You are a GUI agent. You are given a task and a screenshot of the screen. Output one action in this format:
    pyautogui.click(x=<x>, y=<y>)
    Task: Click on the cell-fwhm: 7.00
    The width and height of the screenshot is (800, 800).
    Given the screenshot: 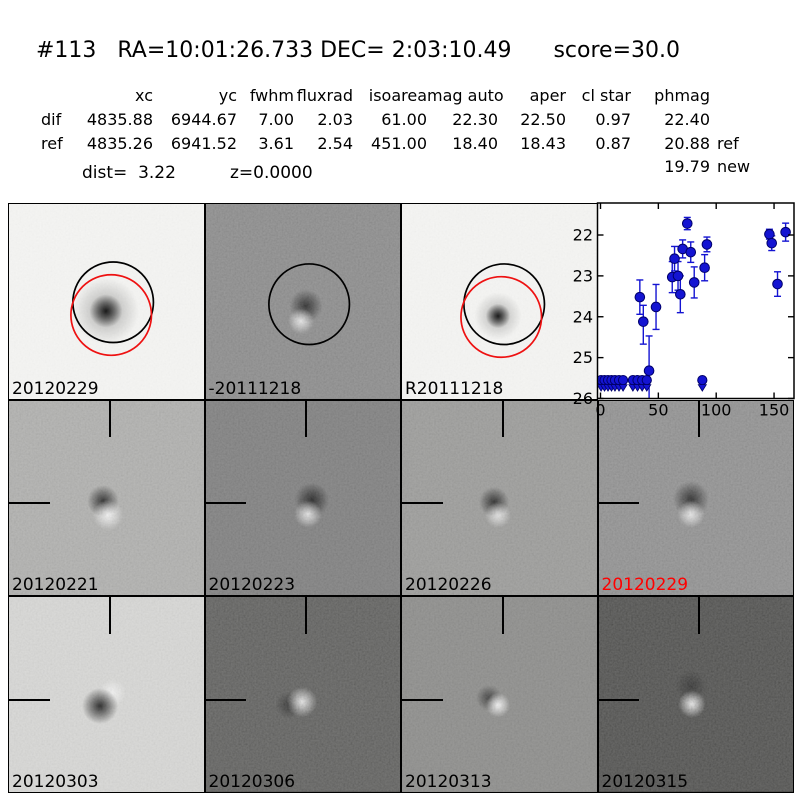 What is the action you would take?
    pyautogui.click(x=276, y=119)
    